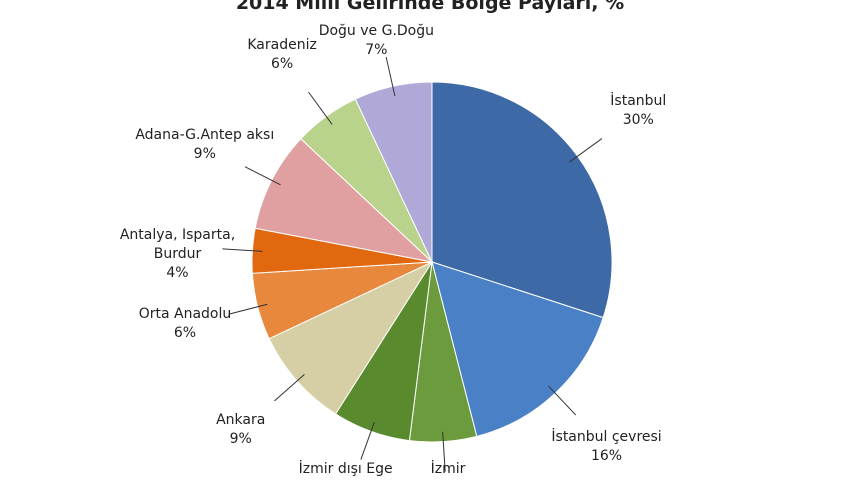 This screenshot has height=480, width=860. I want to click on category-label: İzmir dışı Ege, so click(345, 469).